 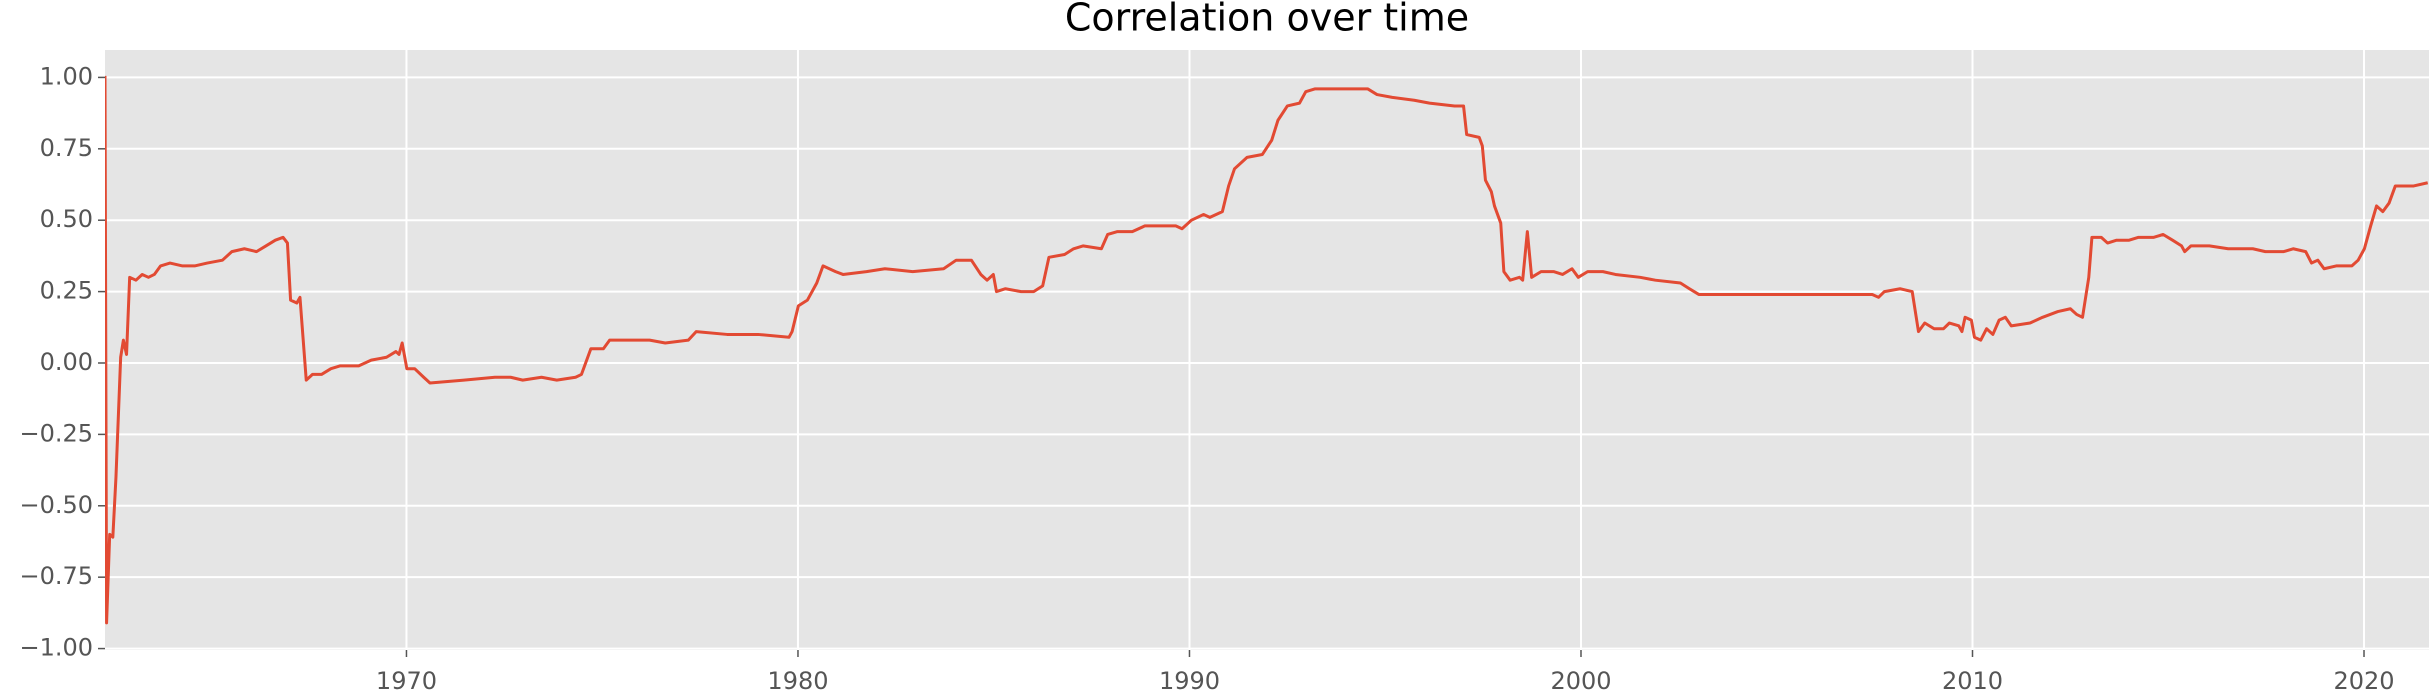 I want to click on y-tick-label: −0.50, so click(x=56, y=505).